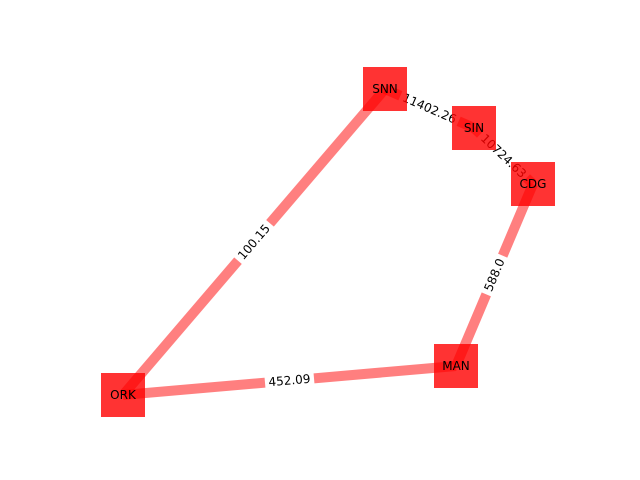  I want to click on node-snn: SNN, so click(385, 89).